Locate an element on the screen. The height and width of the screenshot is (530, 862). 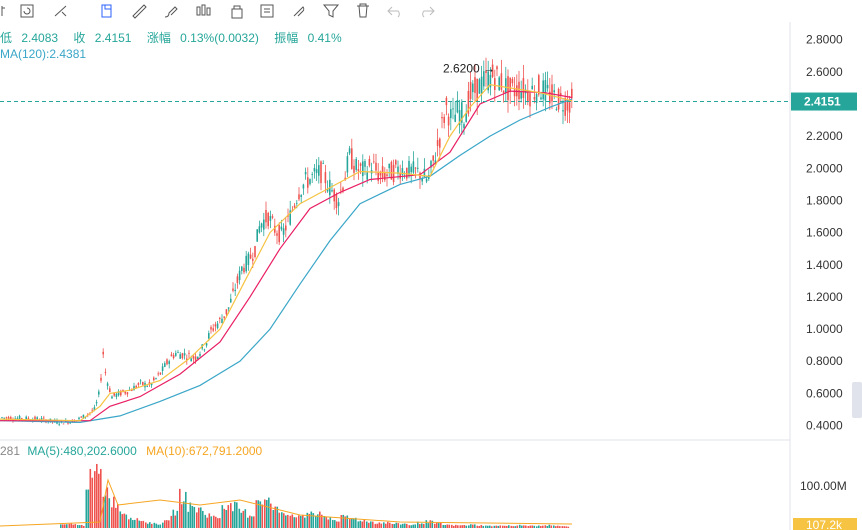
ma120-label: MA(120): is located at coordinates (25, 54).